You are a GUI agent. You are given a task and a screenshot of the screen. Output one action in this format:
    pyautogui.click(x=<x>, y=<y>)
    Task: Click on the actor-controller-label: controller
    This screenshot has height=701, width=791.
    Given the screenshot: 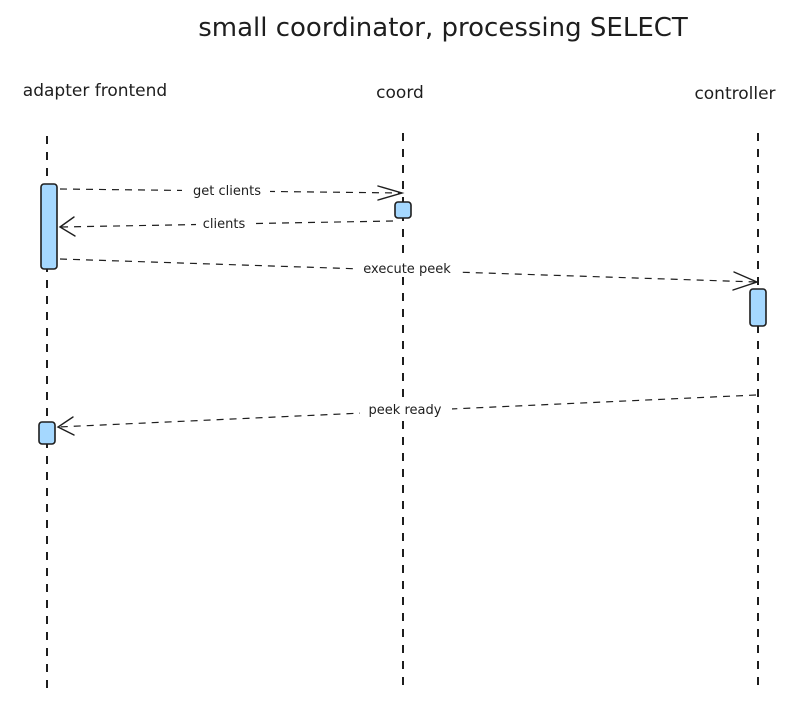 What is the action you would take?
    pyautogui.click(x=734, y=94)
    